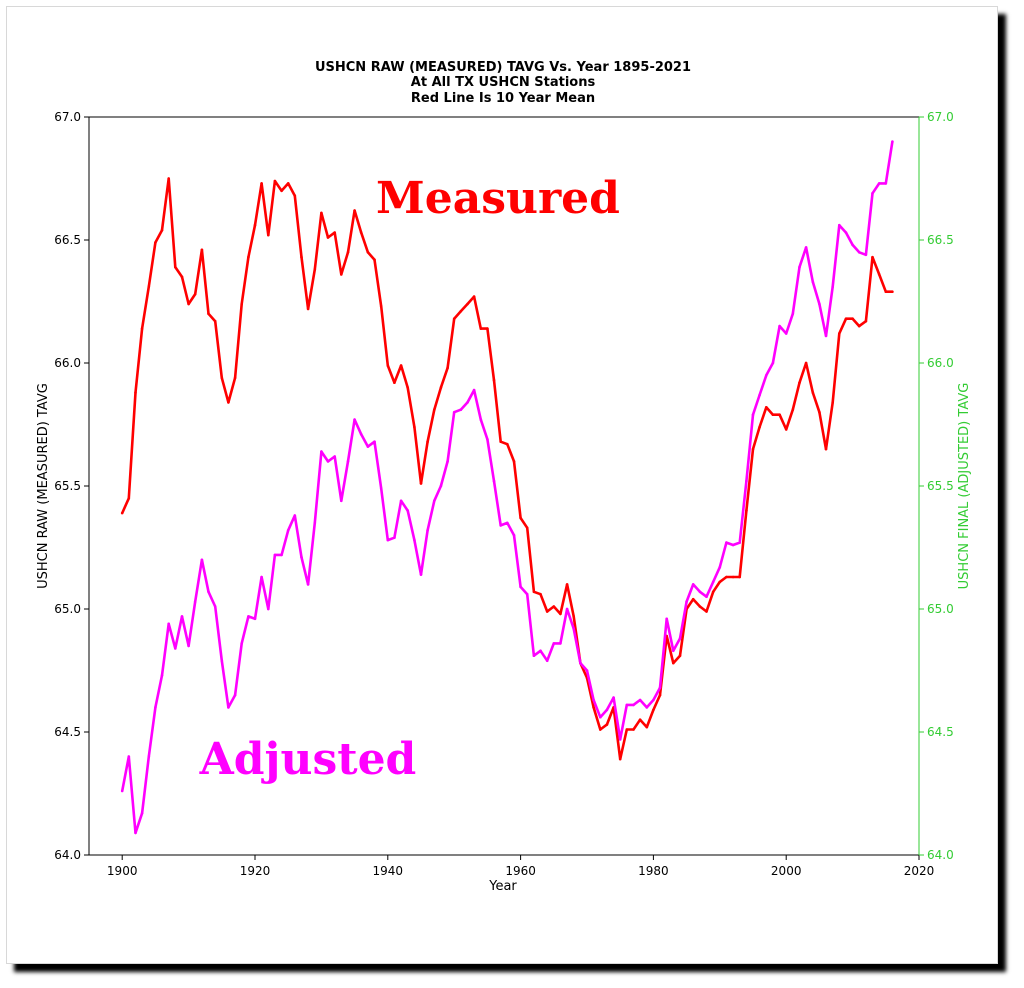  What do you see at coordinates (940, 363) in the screenshot?
I see `right-y-tick-label: 66.0` at bounding box center [940, 363].